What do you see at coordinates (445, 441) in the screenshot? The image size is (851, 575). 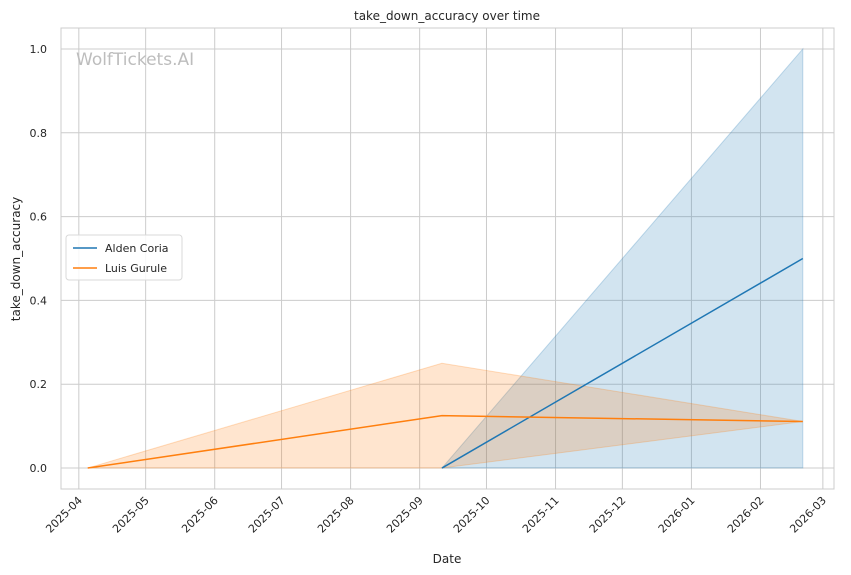 I see `series-line-luis-gurule` at bounding box center [445, 441].